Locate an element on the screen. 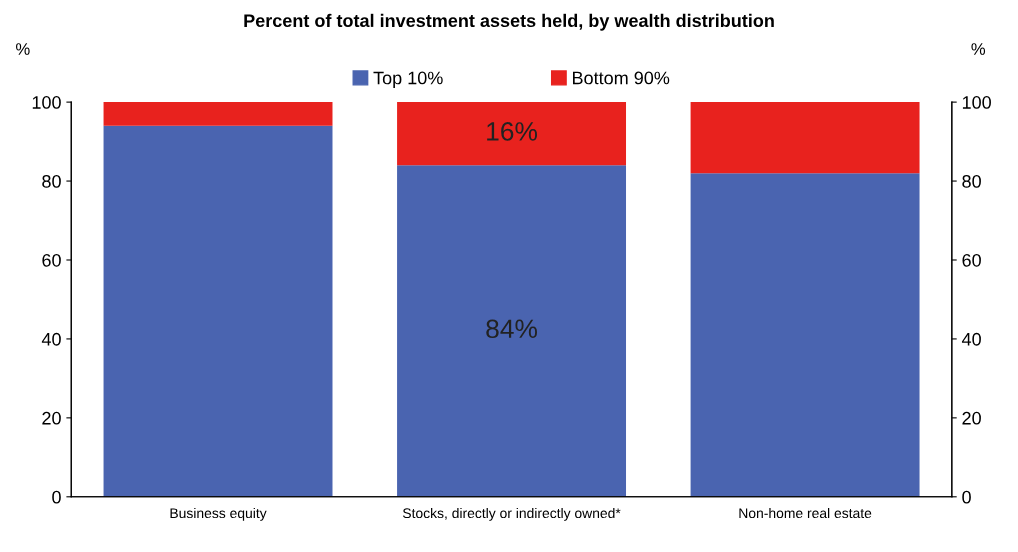  y-axis-title: % is located at coordinates (23, 49).